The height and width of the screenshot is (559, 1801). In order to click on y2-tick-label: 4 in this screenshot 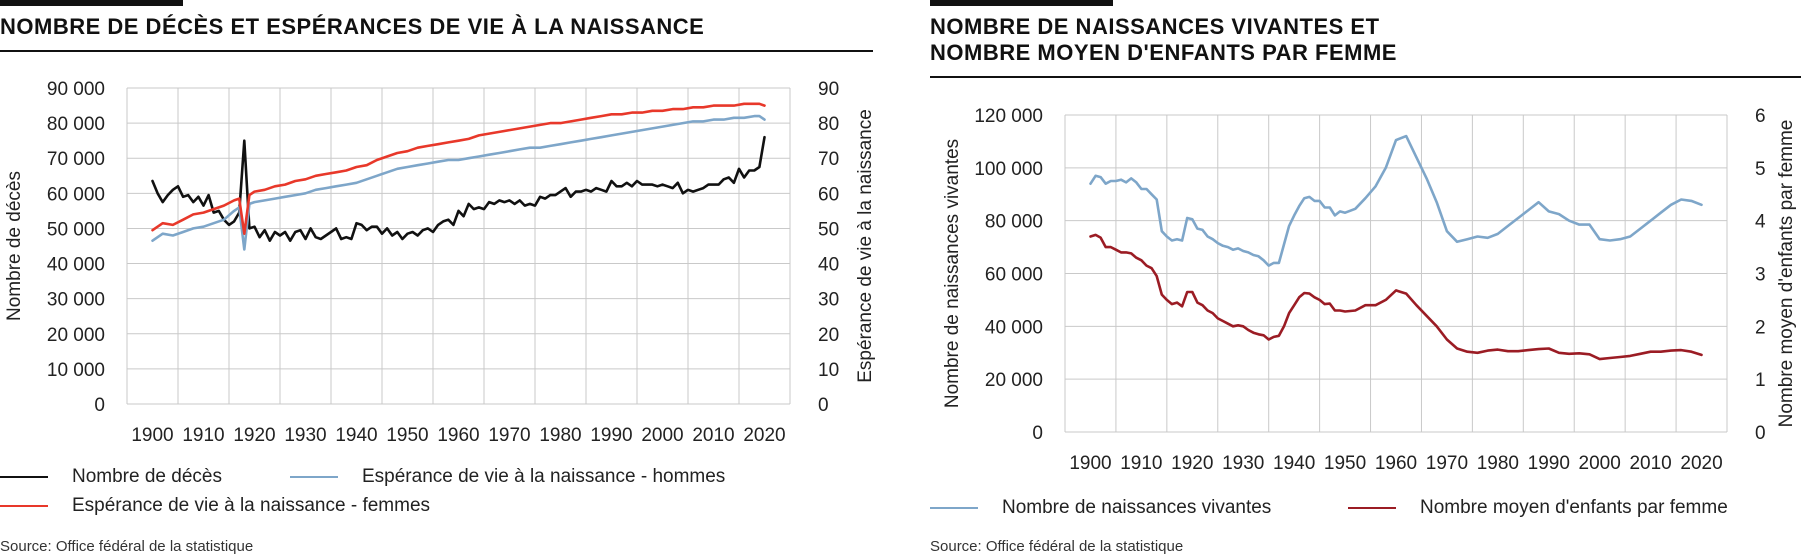, I will do `click(1760, 222)`.